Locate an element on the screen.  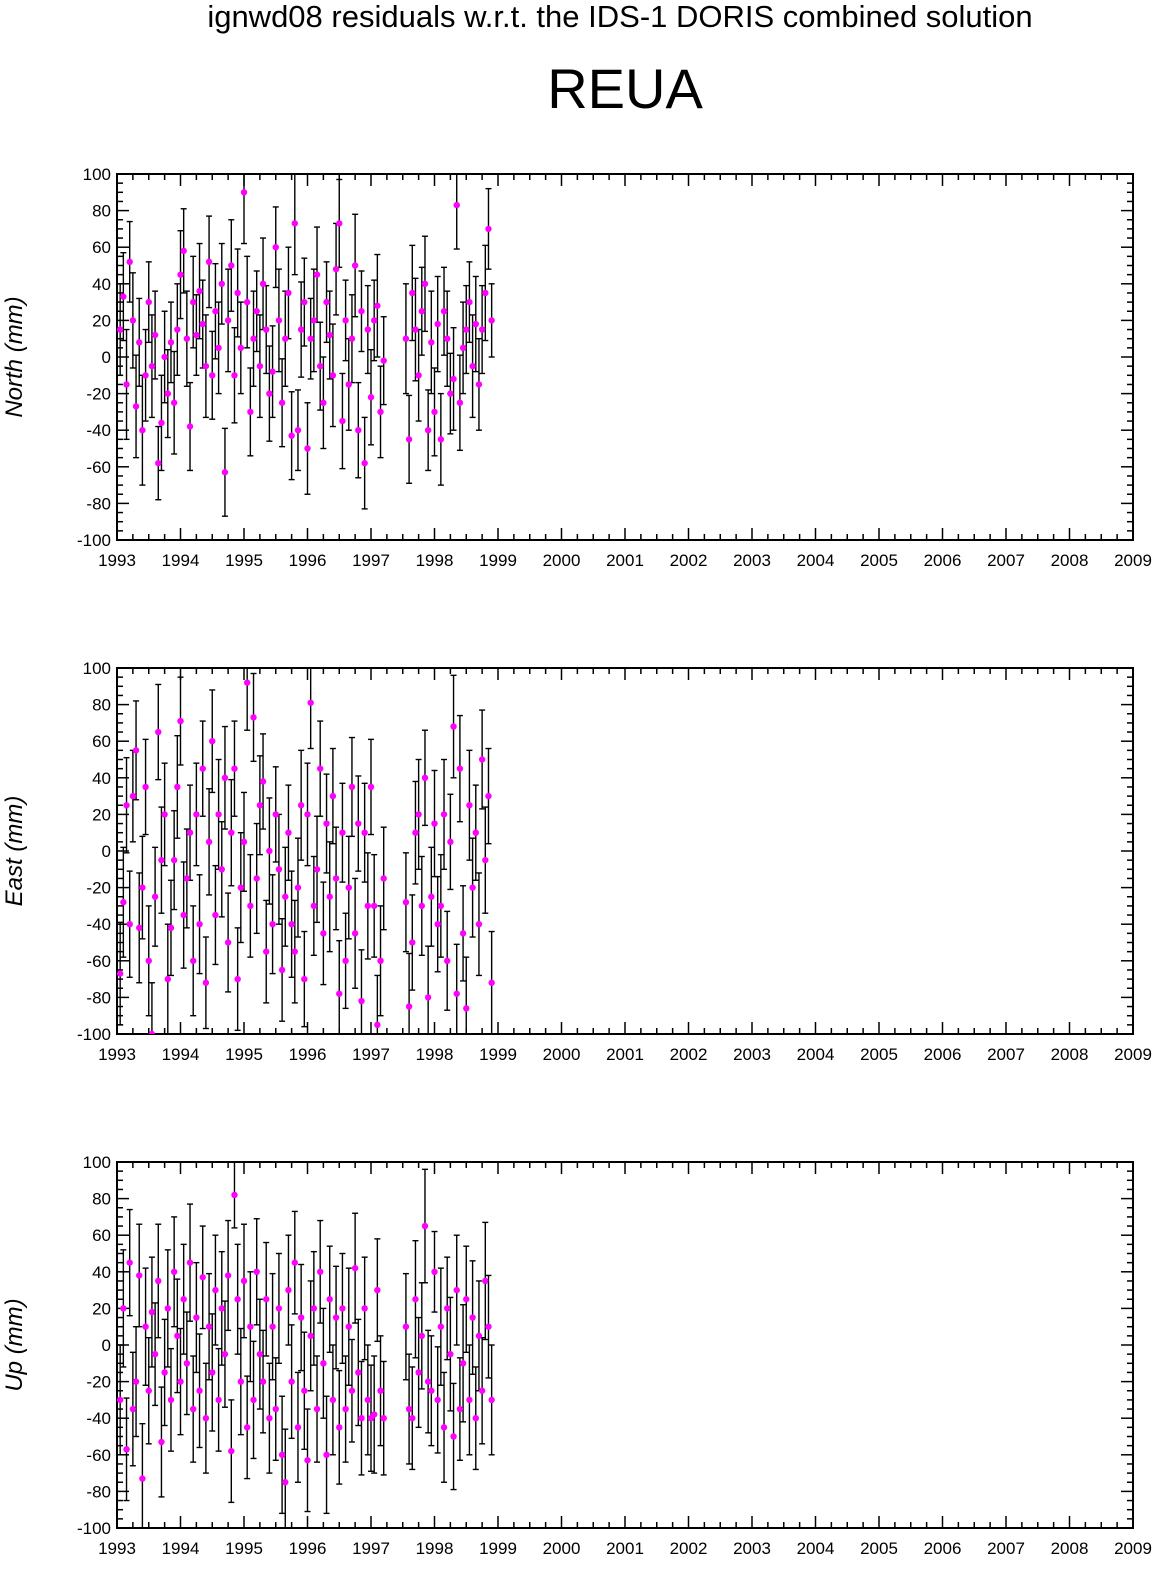
north-xtick-label: 2003 is located at coordinates (752, 560).